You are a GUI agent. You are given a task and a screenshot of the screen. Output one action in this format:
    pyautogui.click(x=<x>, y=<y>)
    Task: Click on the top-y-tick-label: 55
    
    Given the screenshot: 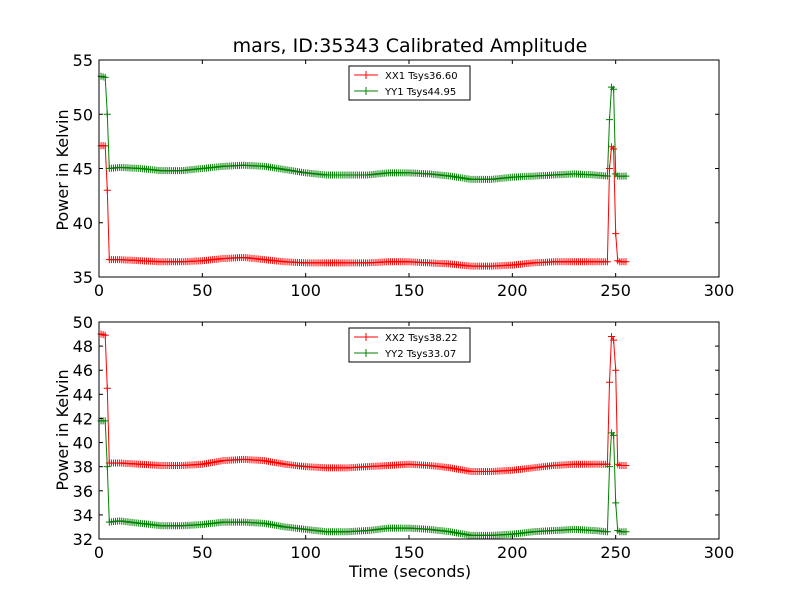 What is the action you would take?
    pyautogui.click(x=83, y=60)
    